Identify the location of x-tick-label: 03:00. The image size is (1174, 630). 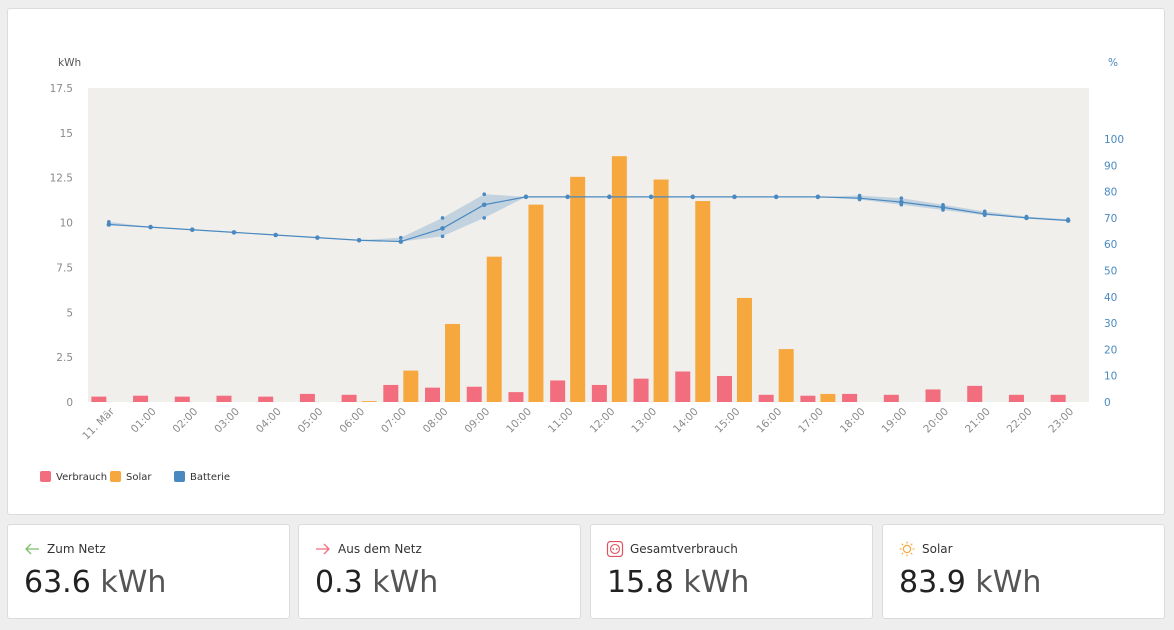
(227, 421).